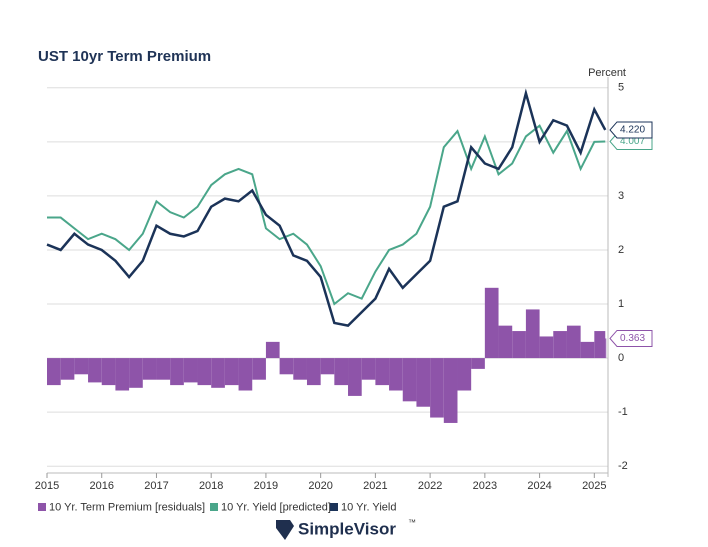 This screenshot has height=547, width=708. Describe the element at coordinates (539, 486) in the screenshot. I see `x-tick-label: 2024` at that location.